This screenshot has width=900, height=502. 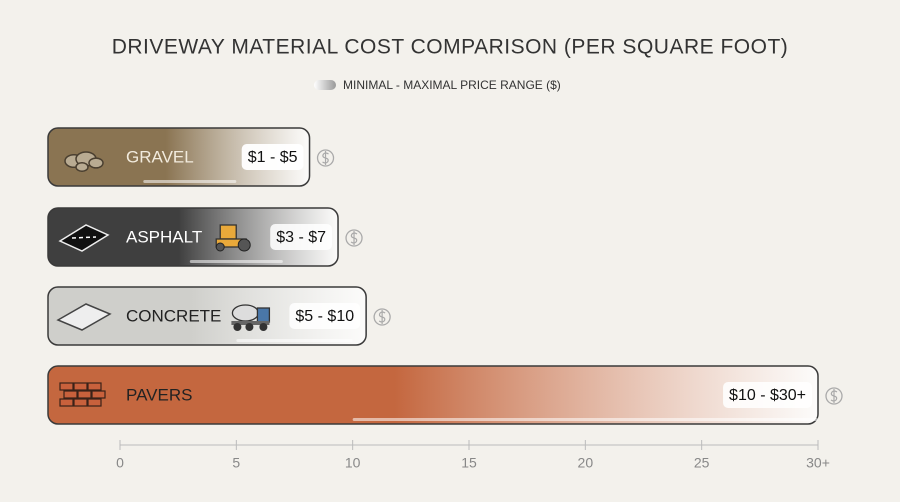 What do you see at coordinates (173, 315) in the screenshot?
I see `category-label: CONCRETE` at bounding box center [173, 315].